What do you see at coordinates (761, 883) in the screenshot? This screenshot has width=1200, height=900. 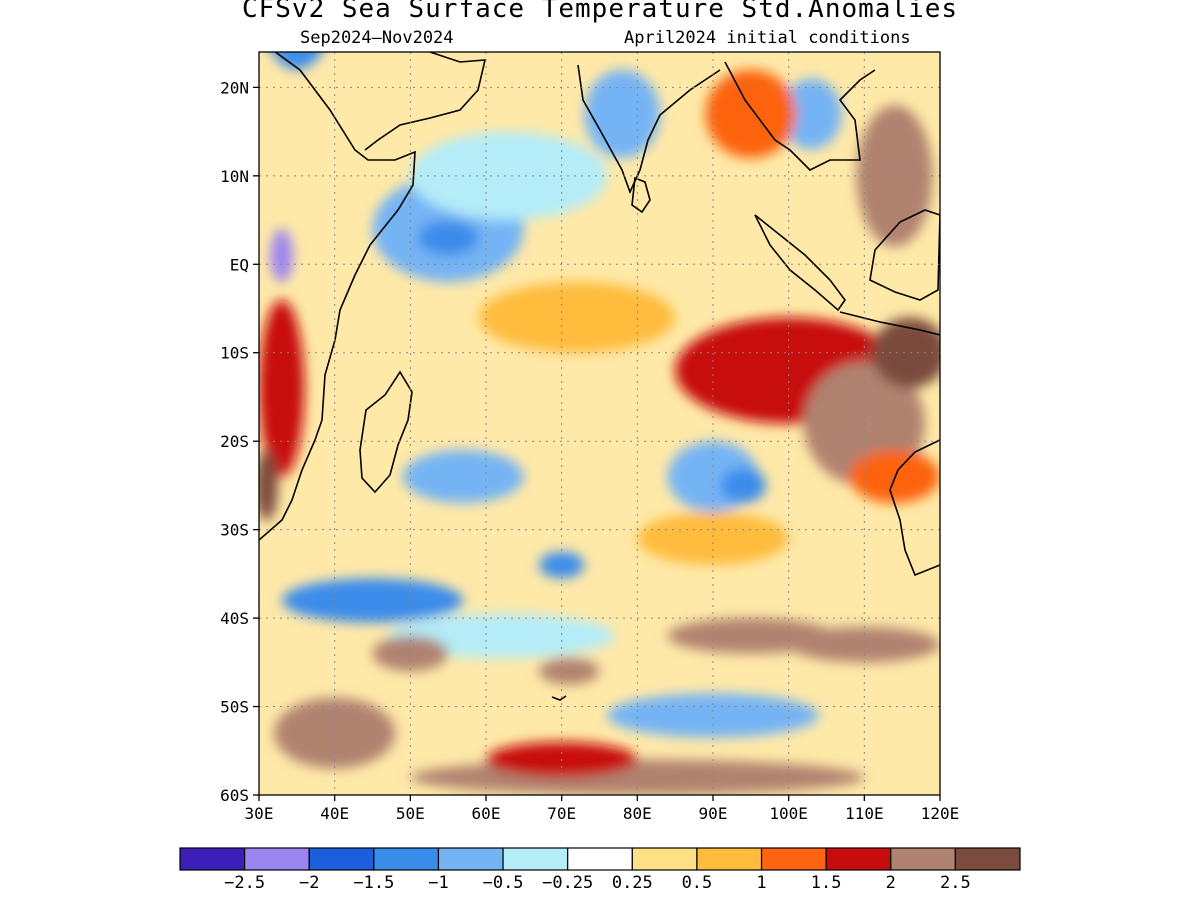 I see `colorbar-label: 1` at bounding box center [761, 883].